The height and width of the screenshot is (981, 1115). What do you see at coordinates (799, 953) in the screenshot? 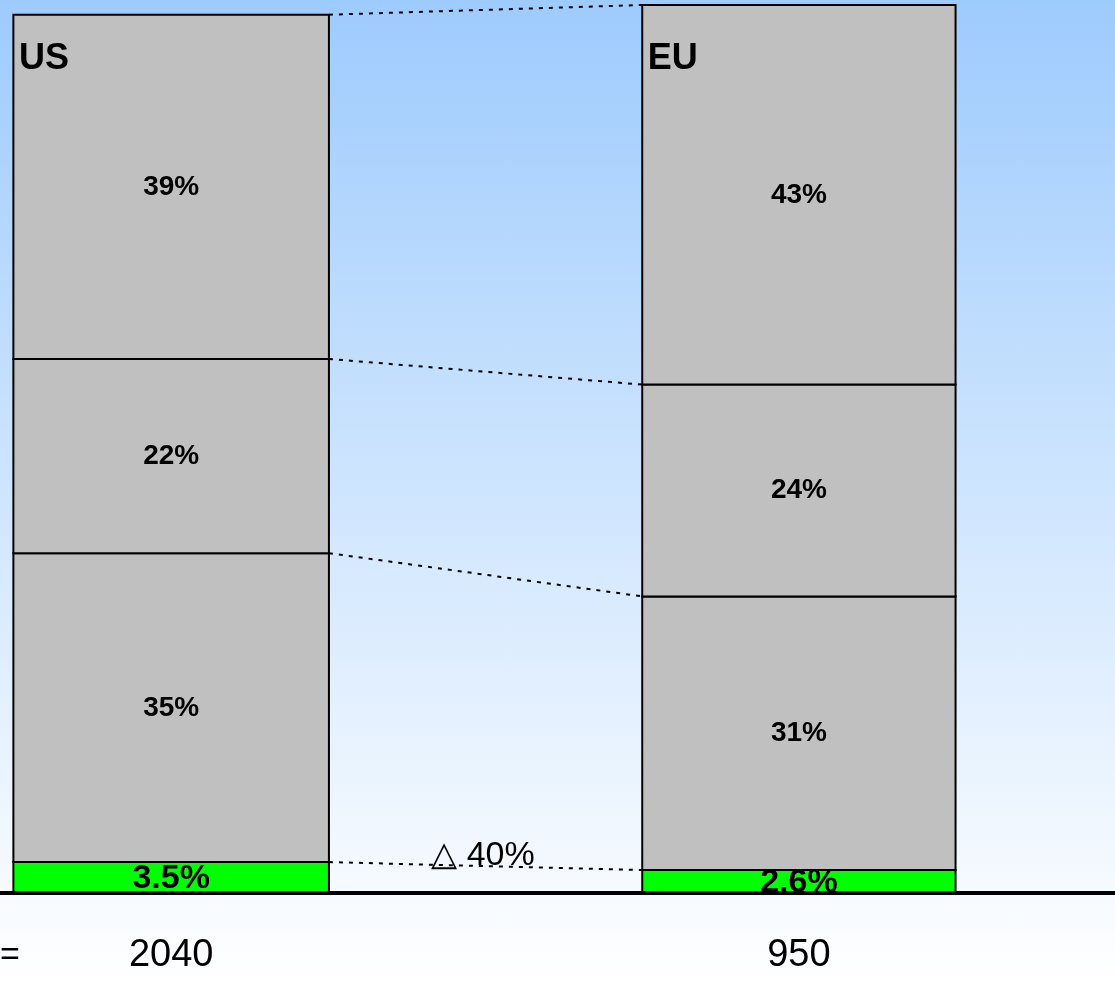
I see `text: 950` at bounding box center [799, 953].